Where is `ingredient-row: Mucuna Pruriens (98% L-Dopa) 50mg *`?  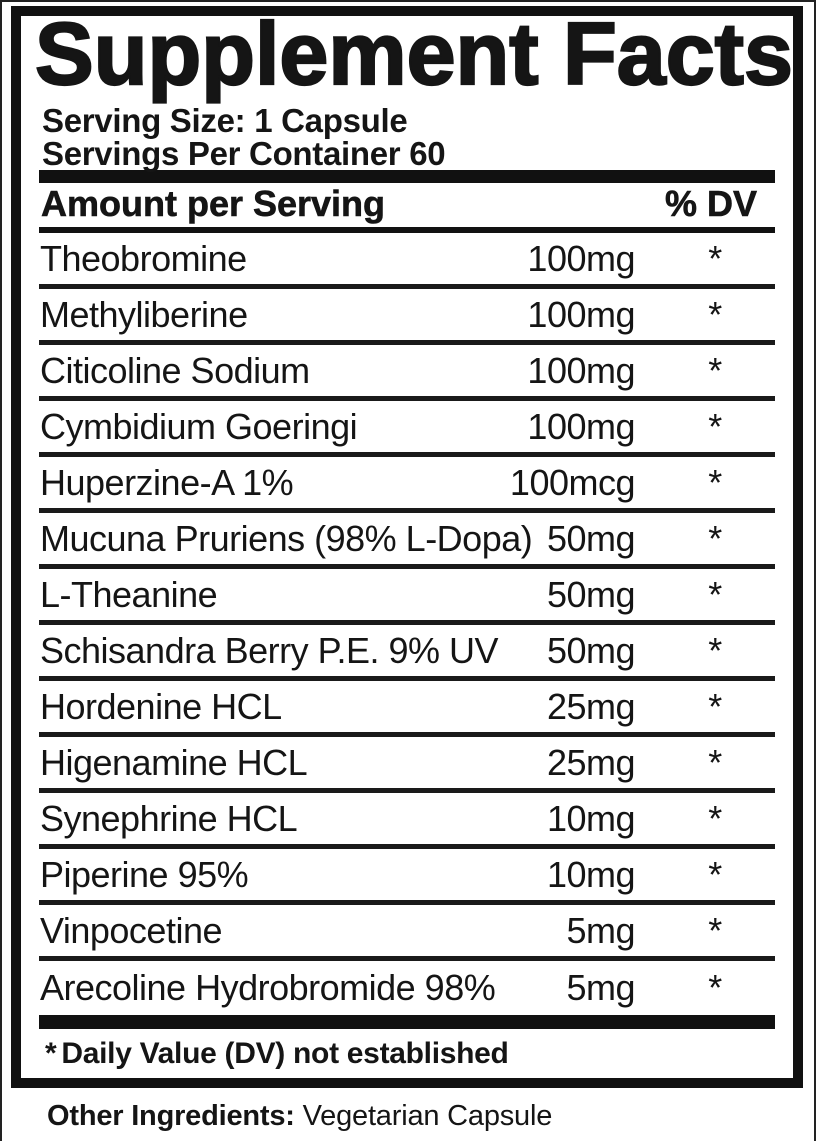 ingredient-row: Mucuna Pruriens (98% L-Dopa) 50mg * is located at coordinates (407, 541).